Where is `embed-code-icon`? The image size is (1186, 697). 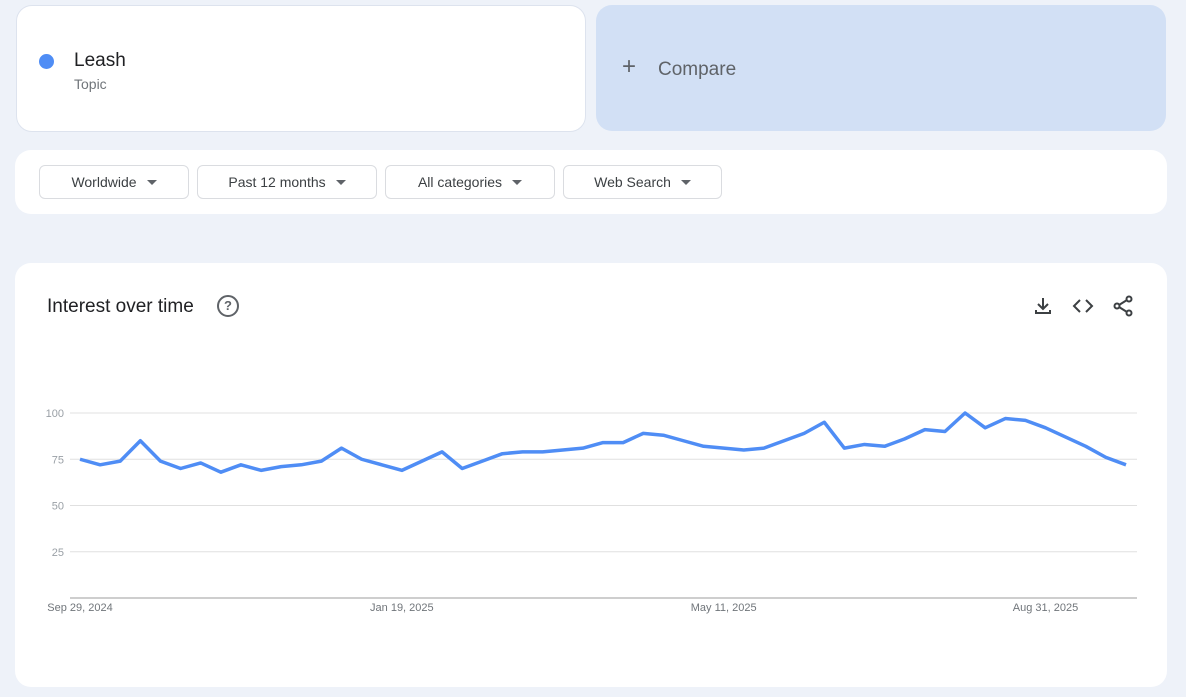 embed-code-icon is located at coordinates (1083, 306).